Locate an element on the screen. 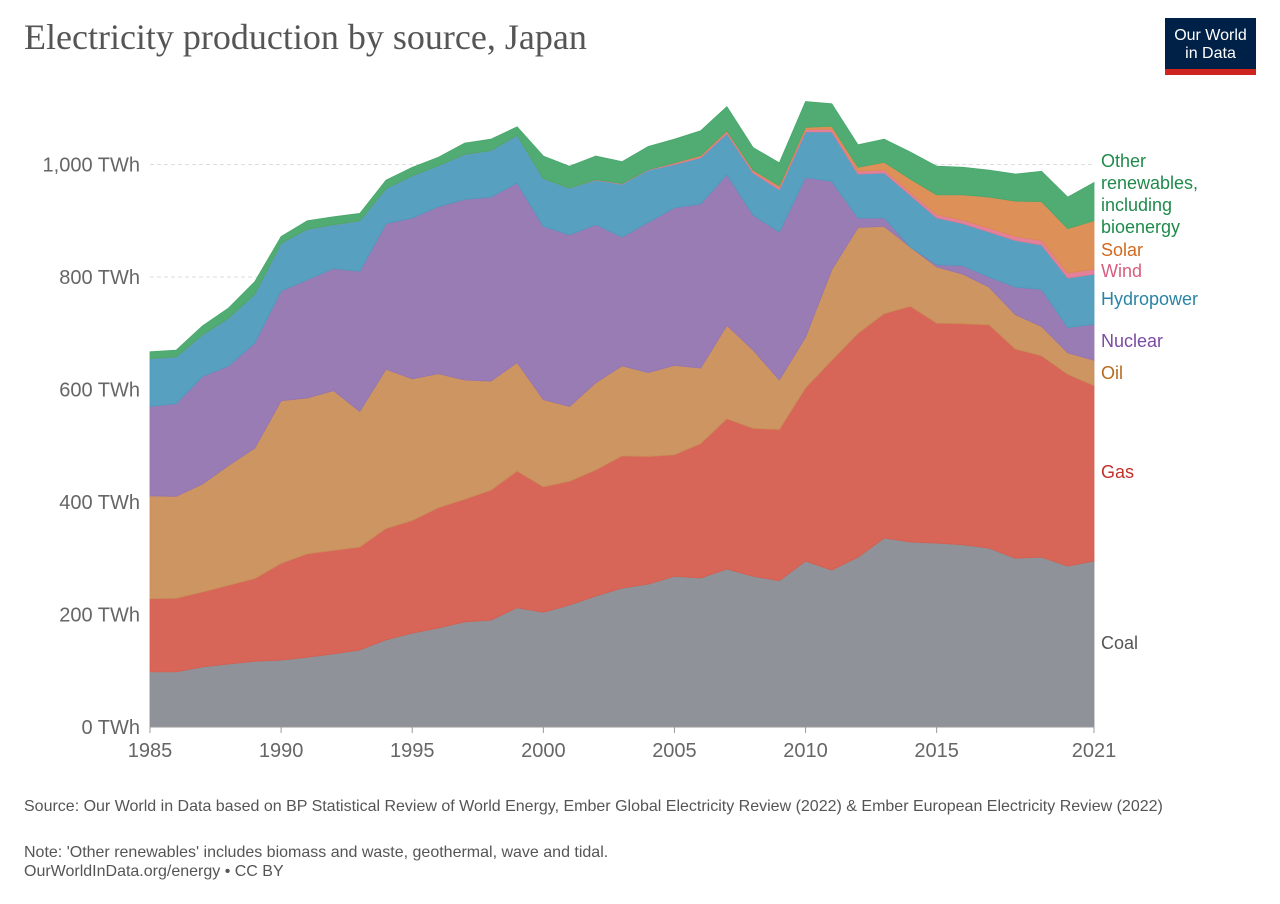  y-tick-label: 200 TWh is located at coordinates (99, 616).